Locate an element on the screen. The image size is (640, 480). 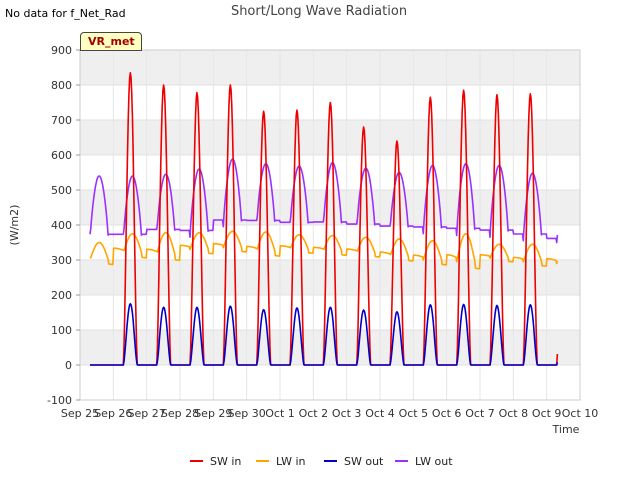
x-tick-label: Oct 4 is located at coordinates (380, 413).